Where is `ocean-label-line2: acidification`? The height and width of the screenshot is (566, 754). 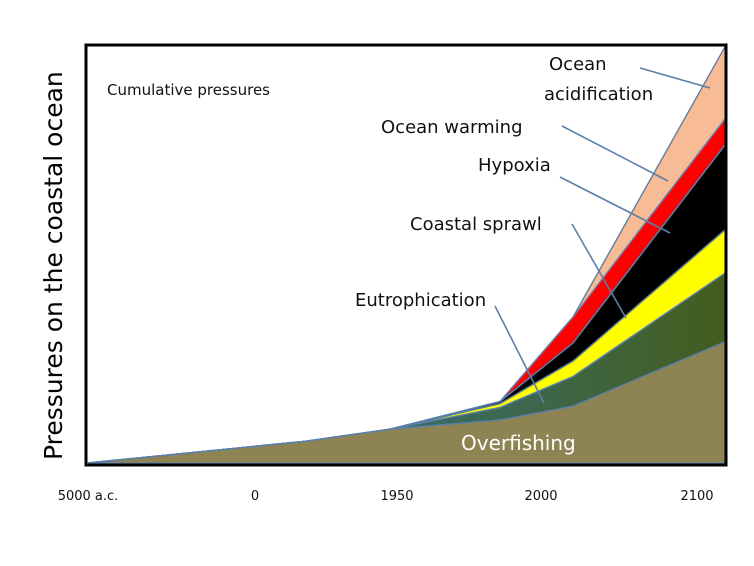
ocean-label-line2: acidification is located at coordinates (598, 94).